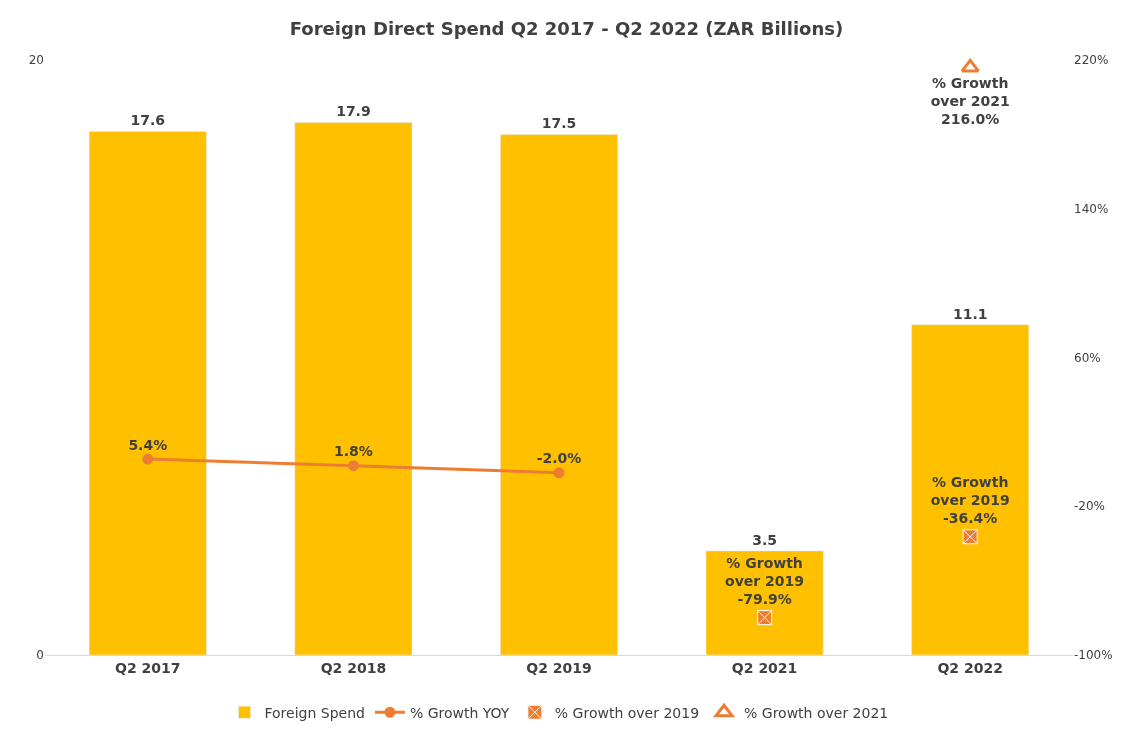 This screenshot has height=741, width=1133. Describe the element at coordinates (1093, 655) in the screenshot. I see `y2-tick-label: -100%` at that location.